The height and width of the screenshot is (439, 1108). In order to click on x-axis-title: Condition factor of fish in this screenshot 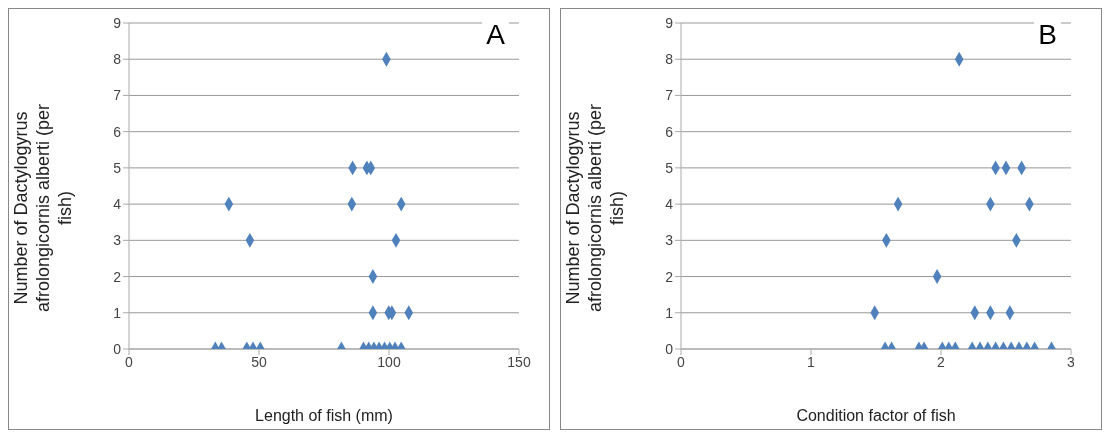, I will do `click(876, 415)`.